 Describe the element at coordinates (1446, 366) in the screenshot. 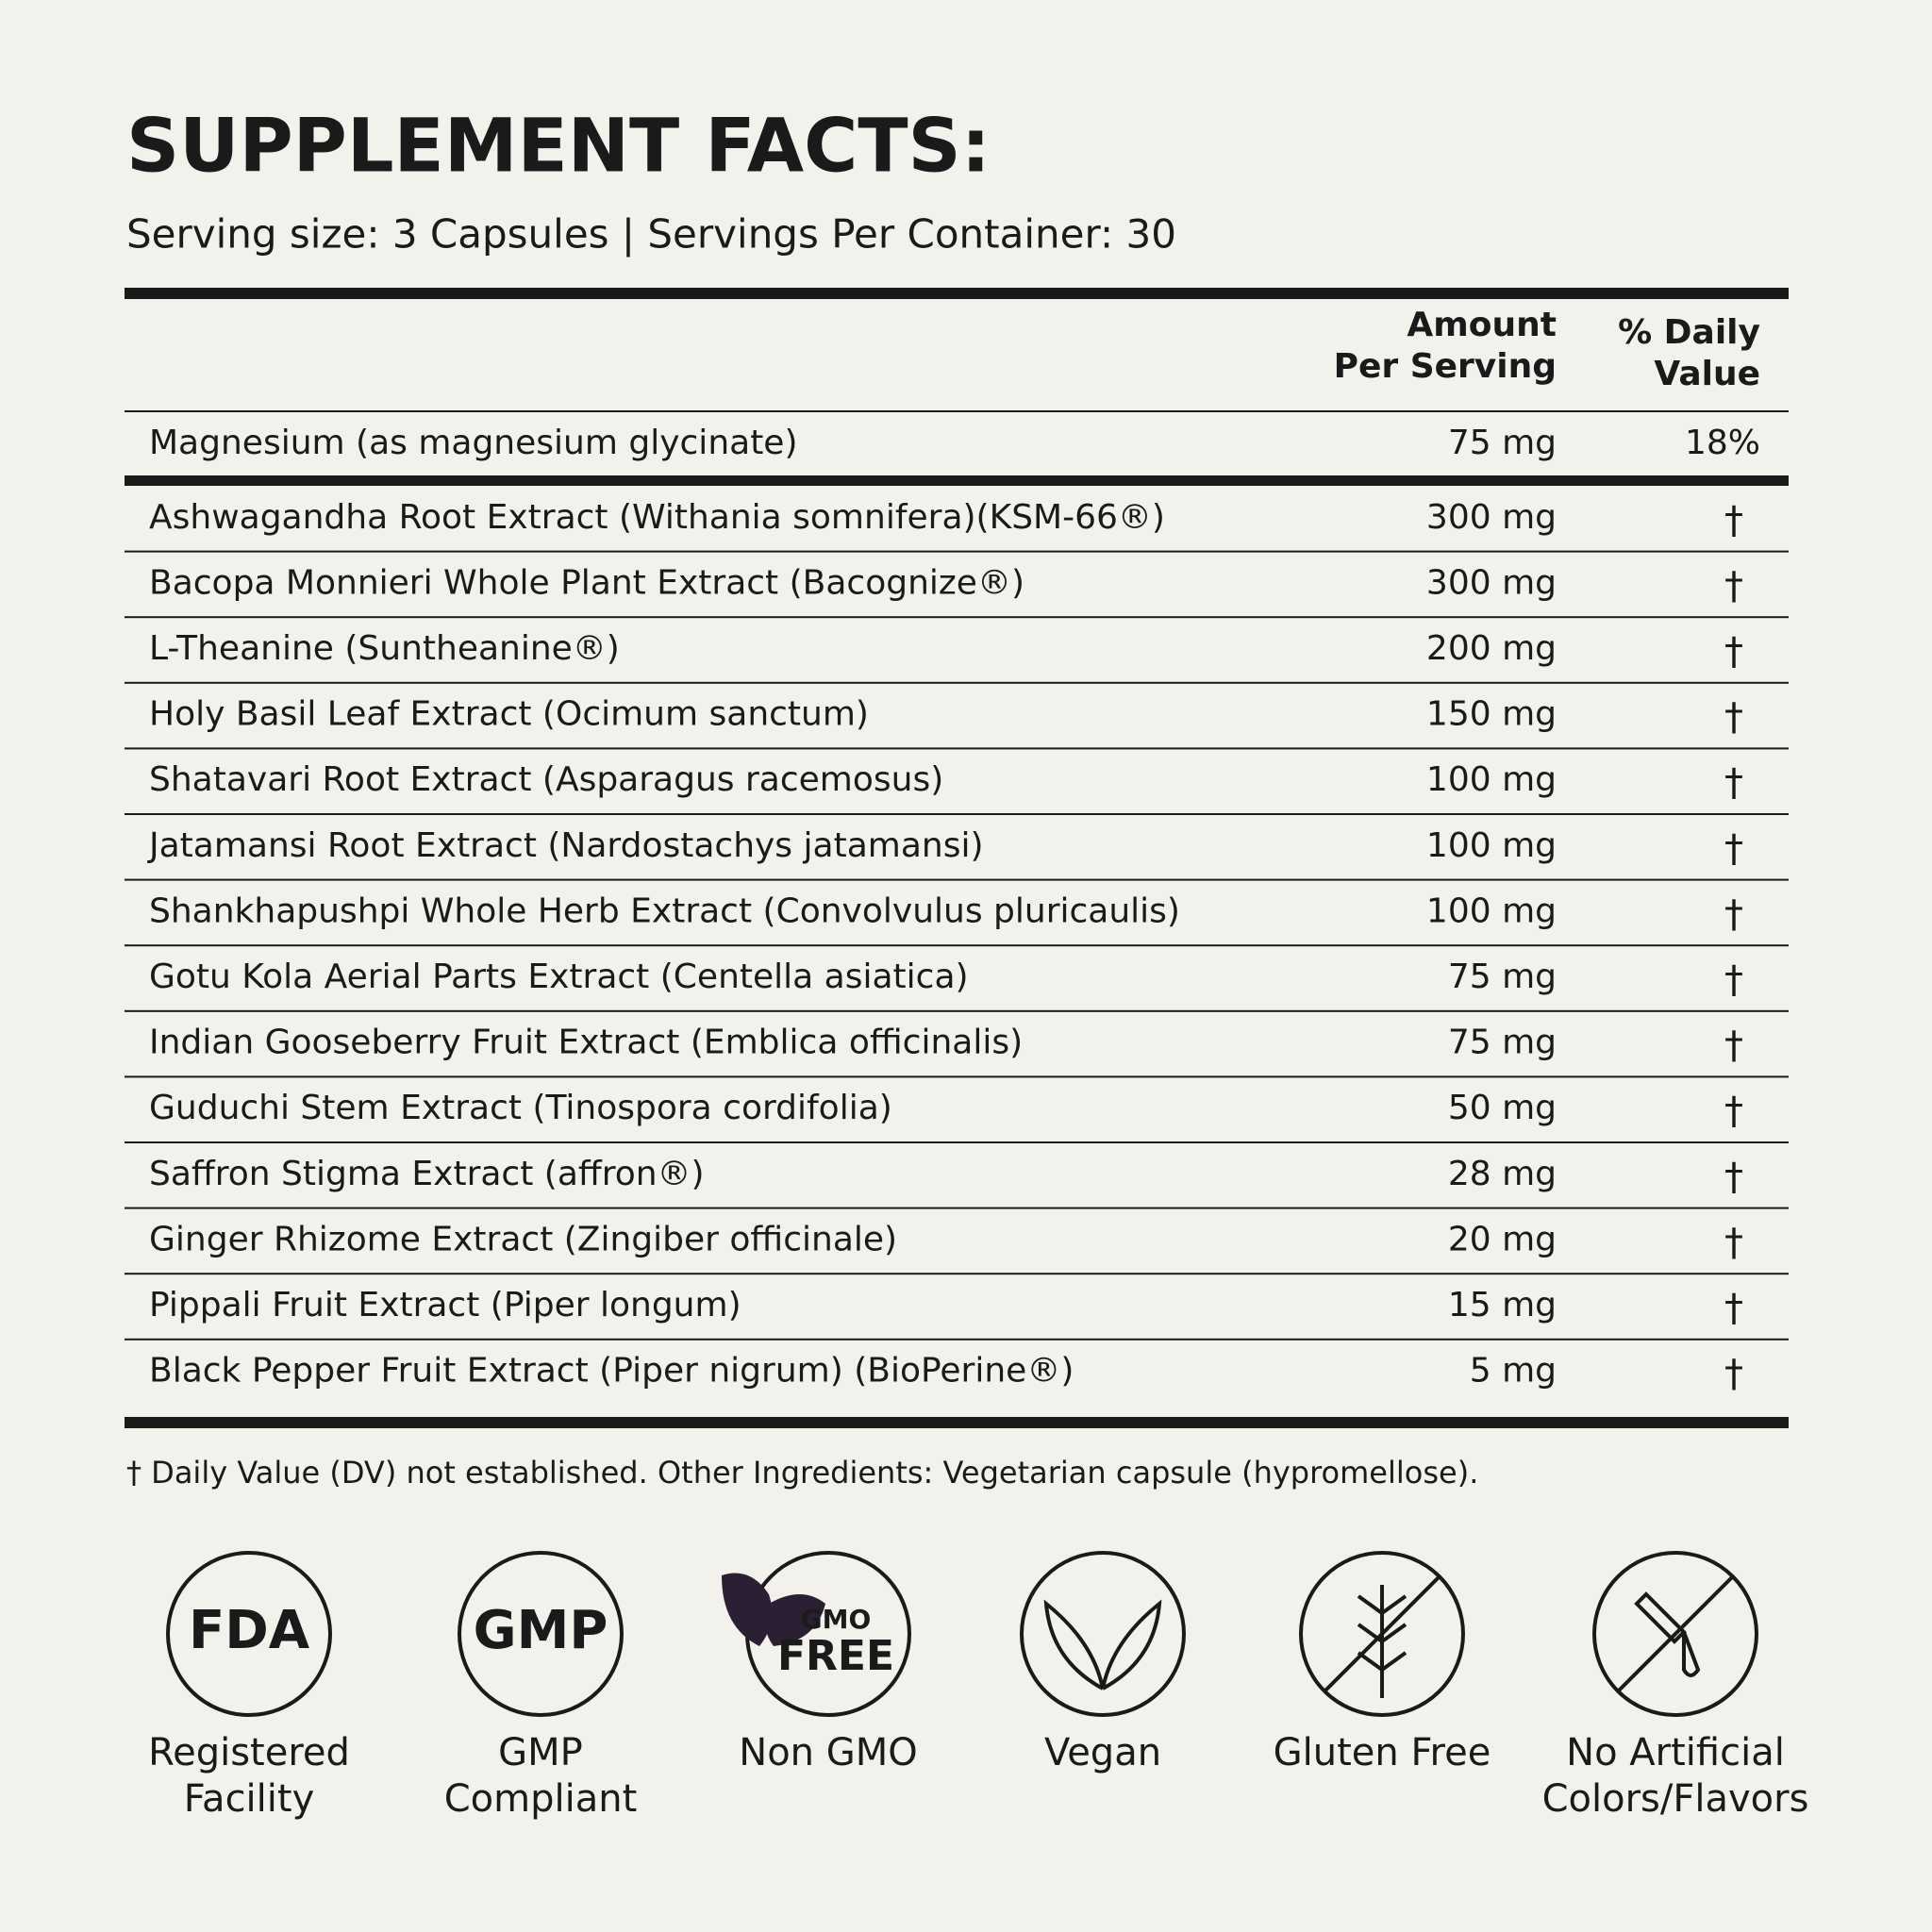

I see `column-header: Per Serving` at that location.